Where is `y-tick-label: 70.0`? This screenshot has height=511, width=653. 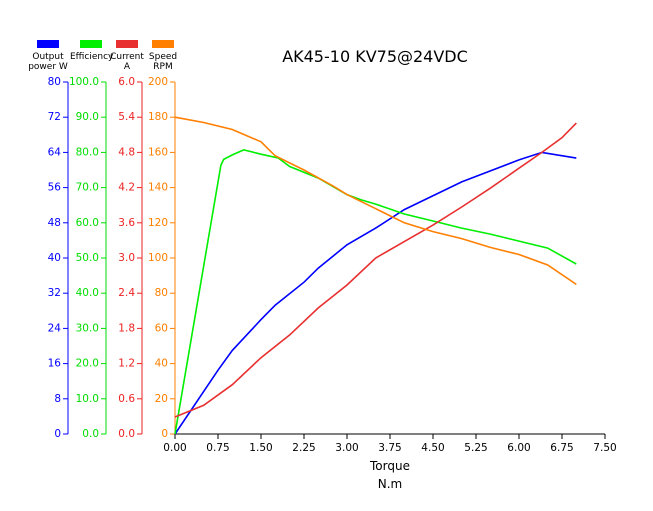
y-tick-label: 70.0 is located at coordinates (87, 188).